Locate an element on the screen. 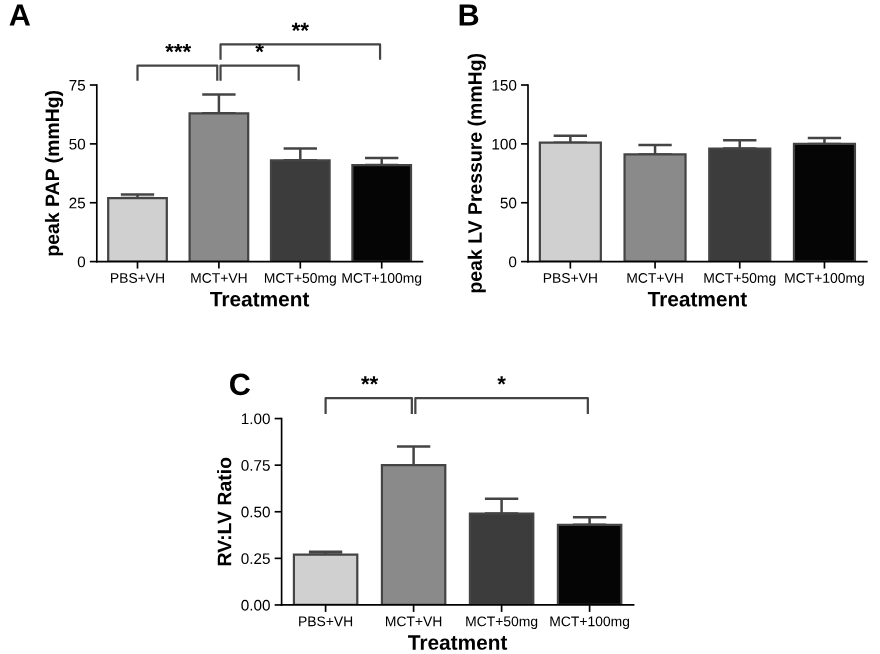  y-axis-title: RV:LV Ratio is located at coordinates (224, 511).